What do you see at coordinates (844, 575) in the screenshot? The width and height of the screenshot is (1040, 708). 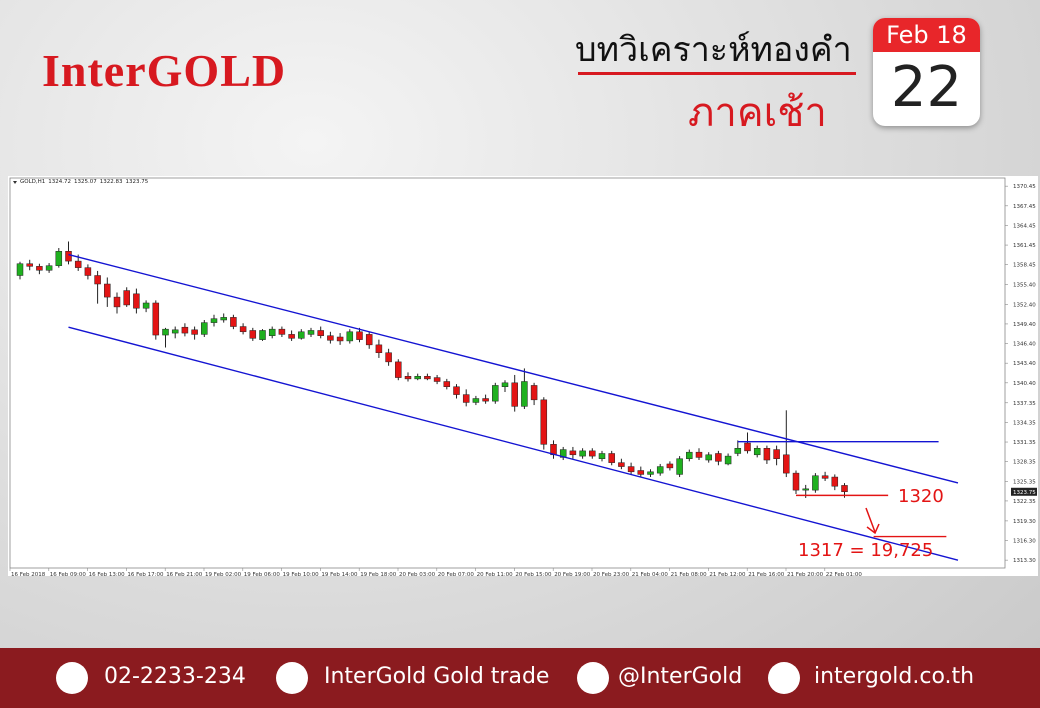 I see `x-tick-label: 22 Feb 01:00` at bounding box center [844, 575].